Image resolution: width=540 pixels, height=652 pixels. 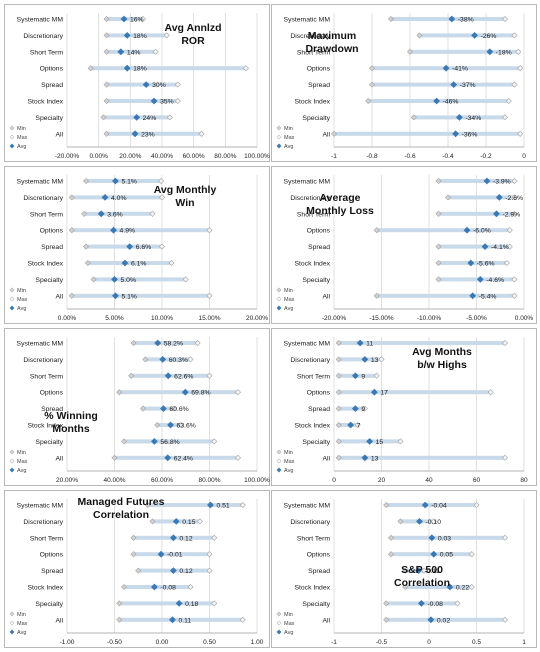 What do you see at coordinates (460, 69) in the screenshot?
I see `data-label: -41%` at bounding box center [460, 69].